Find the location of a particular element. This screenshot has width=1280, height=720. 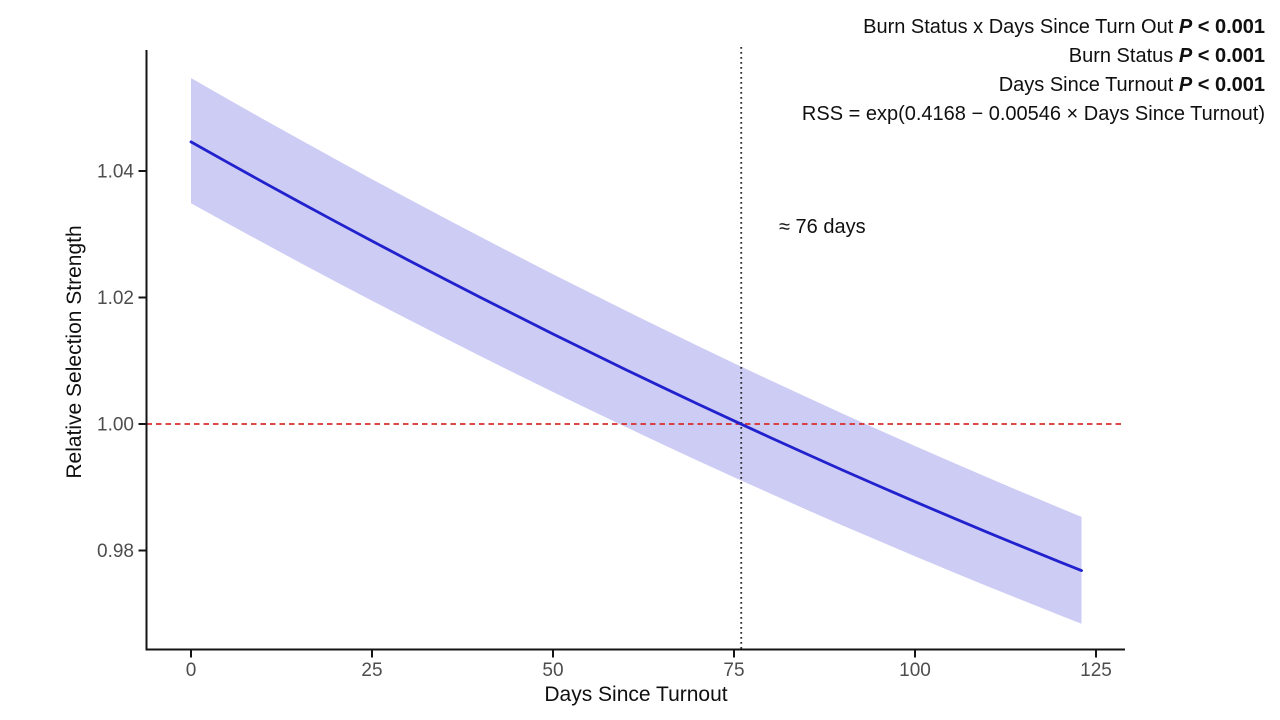

annotation-text: Days Since Turnout is located at coordinates (1088, 85).